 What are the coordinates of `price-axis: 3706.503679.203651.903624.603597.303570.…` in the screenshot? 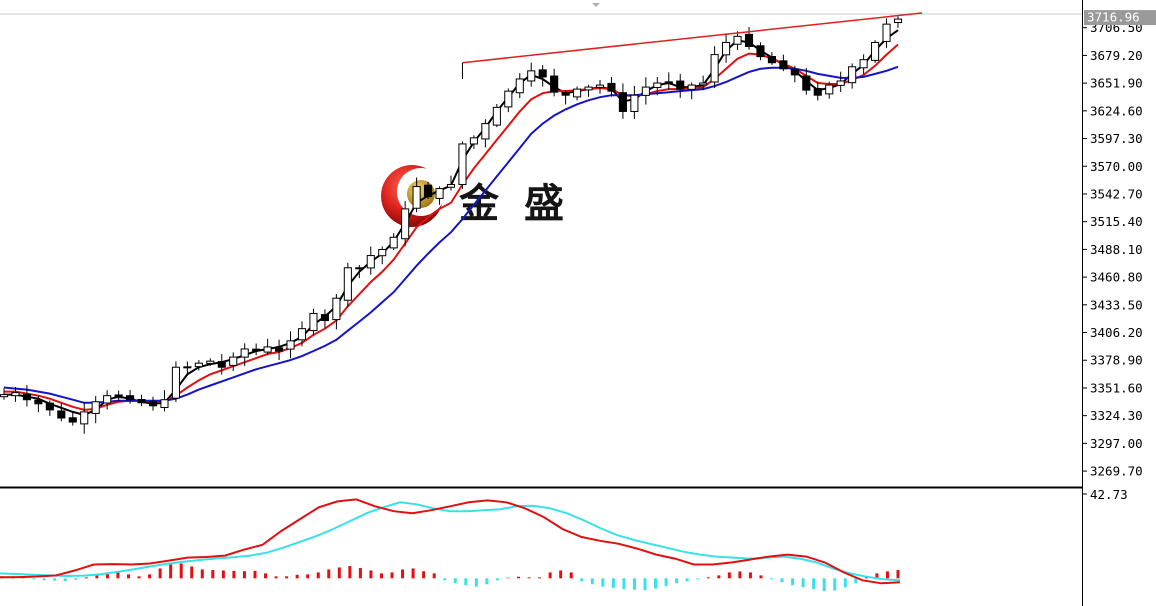 It's located at (1112, 249).